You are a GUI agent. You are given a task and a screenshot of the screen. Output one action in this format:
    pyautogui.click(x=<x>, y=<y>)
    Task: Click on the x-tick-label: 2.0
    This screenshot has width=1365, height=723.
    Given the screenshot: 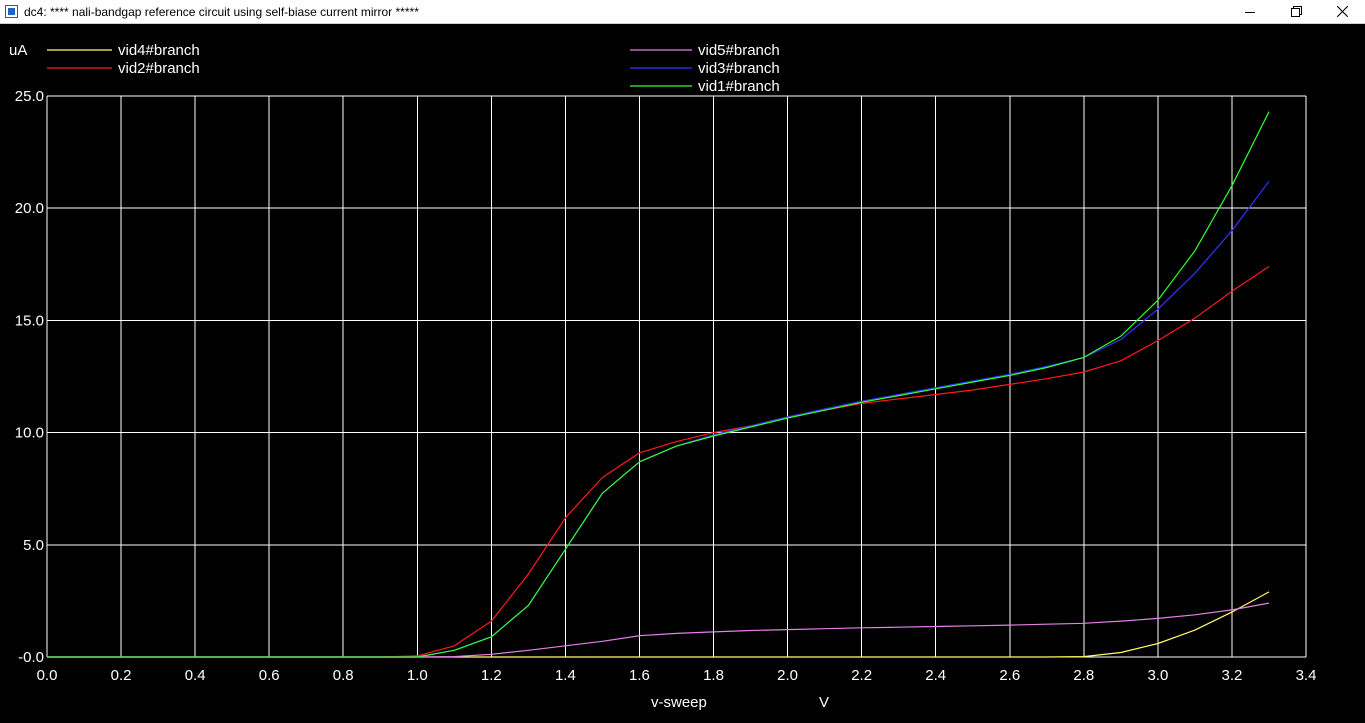 What is the action you would take?
    pyautogui.click(x=787, y=675)
    